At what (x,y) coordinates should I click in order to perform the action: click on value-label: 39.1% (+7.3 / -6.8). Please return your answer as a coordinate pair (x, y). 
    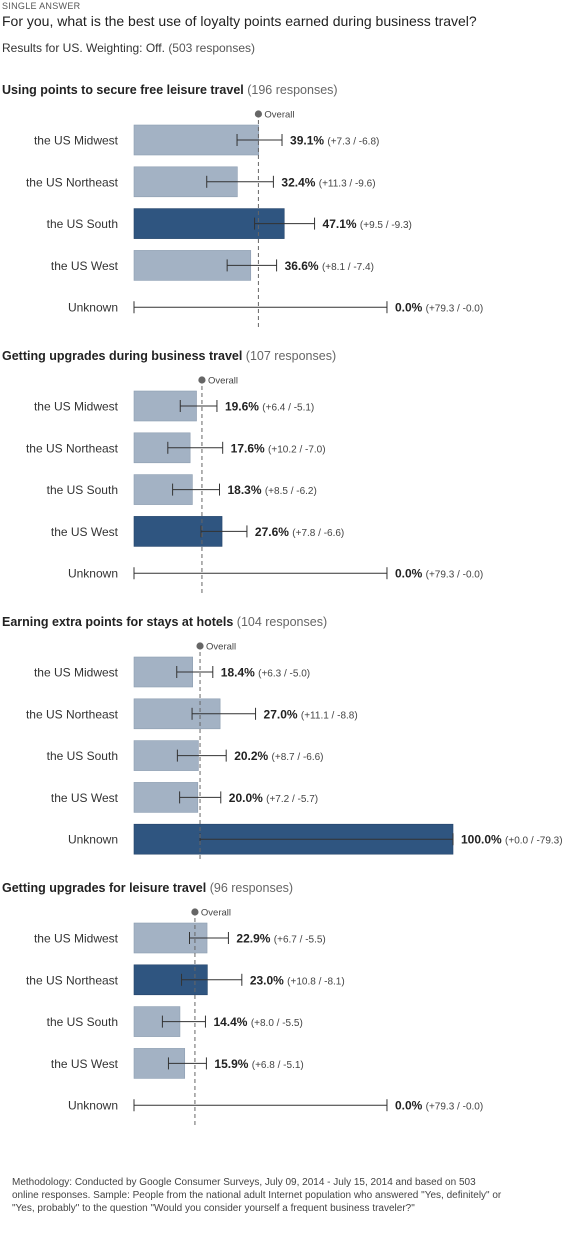
    Looking at the image, I should click on (334, 141).